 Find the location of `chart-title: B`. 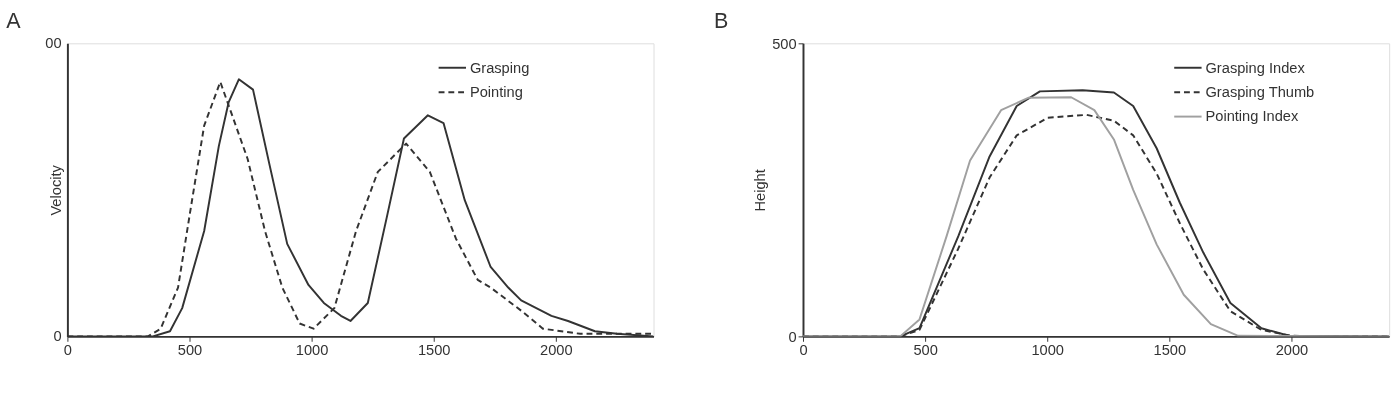

chart-title: B is located at coordinates (721, 20).